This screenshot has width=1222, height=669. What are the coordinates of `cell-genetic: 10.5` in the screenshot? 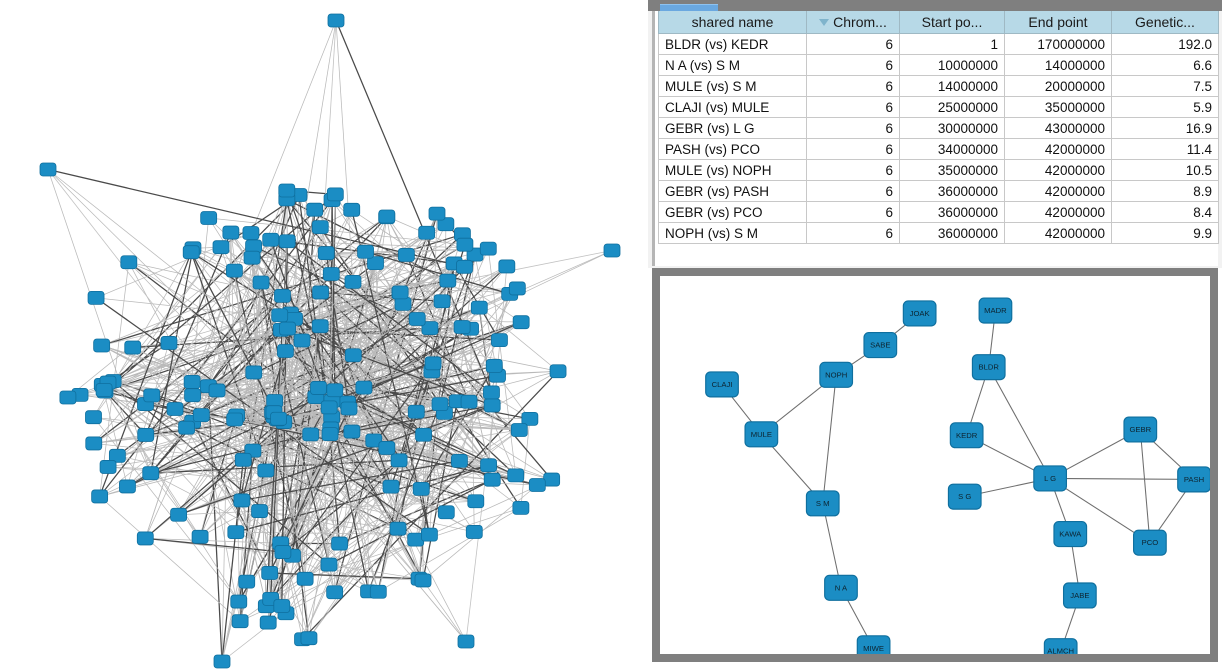 It's located at (1165, 170).